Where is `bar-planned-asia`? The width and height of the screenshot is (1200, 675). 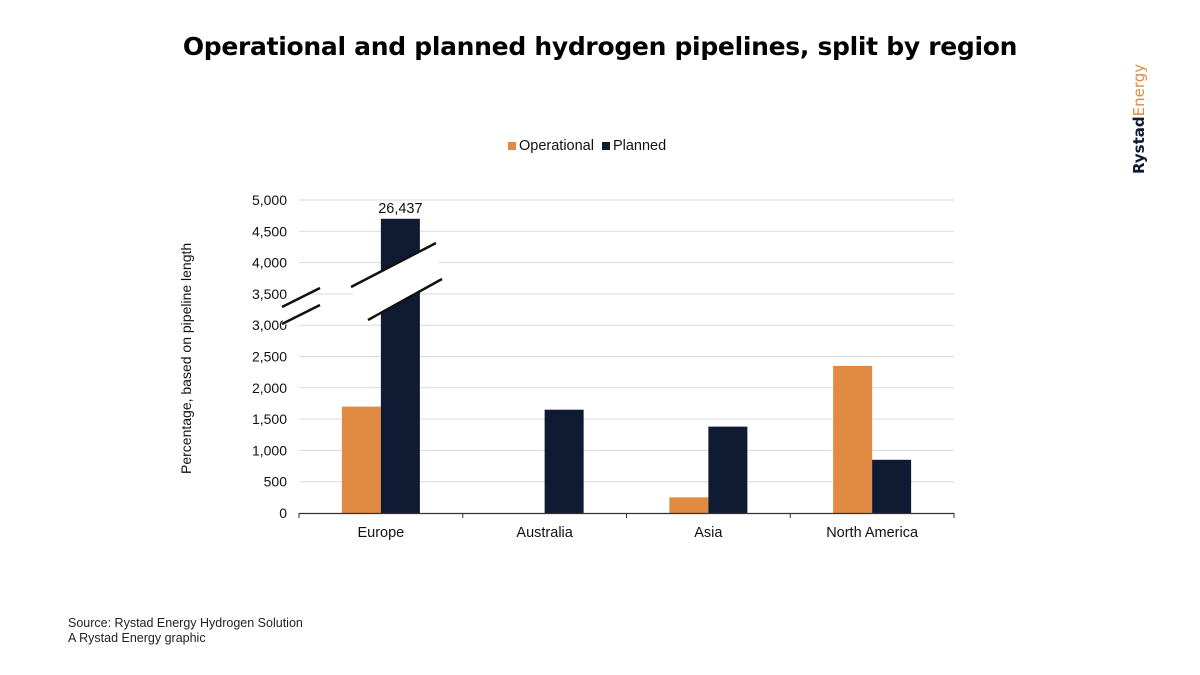 bar-planned-asia is located at coordinates (728, 469).